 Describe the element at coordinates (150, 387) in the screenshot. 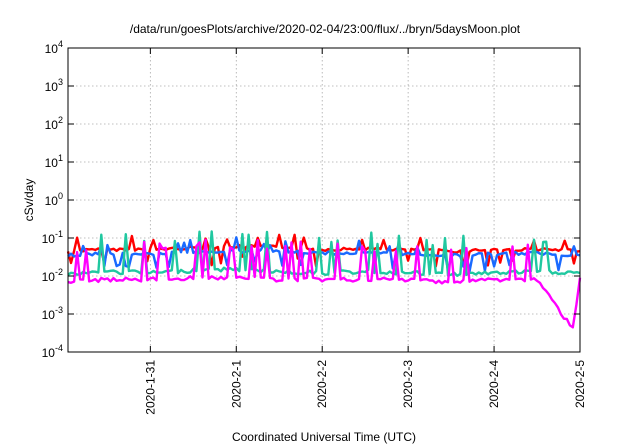

I see `x-tick-label: 2020-1-31` at that location.